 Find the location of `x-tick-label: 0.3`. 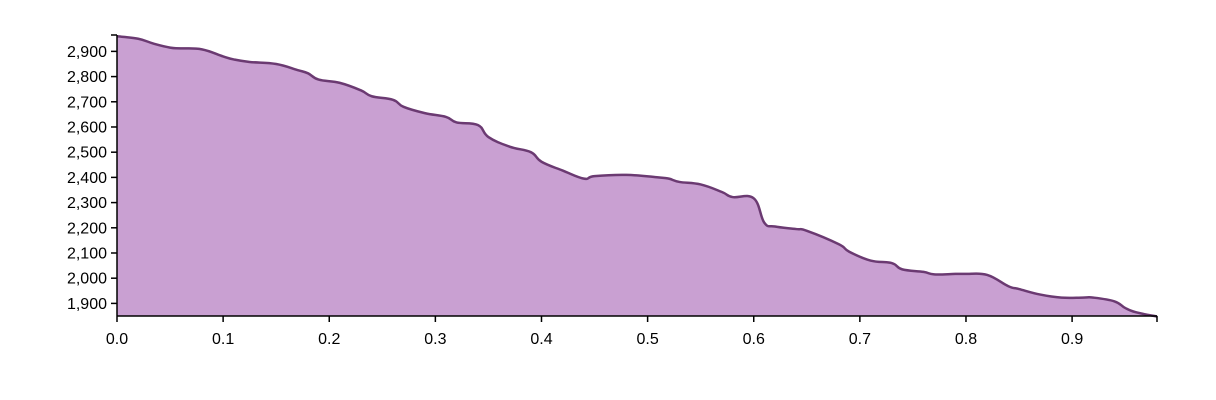

x-tick-label: 0.3 is located at coordinates (435, 339).